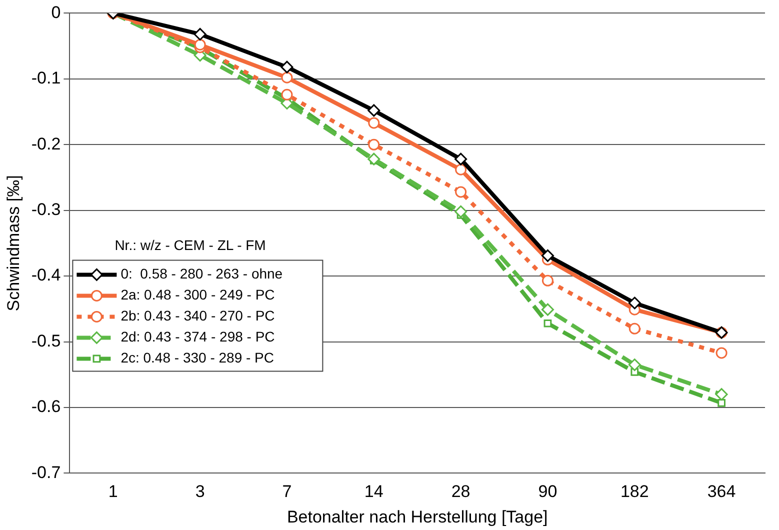 The height and width of the screenshot is (530, 779). Describe the element at coordinates (460, 492) in the screenshot. I see `x-tick-label: 28` at that location.